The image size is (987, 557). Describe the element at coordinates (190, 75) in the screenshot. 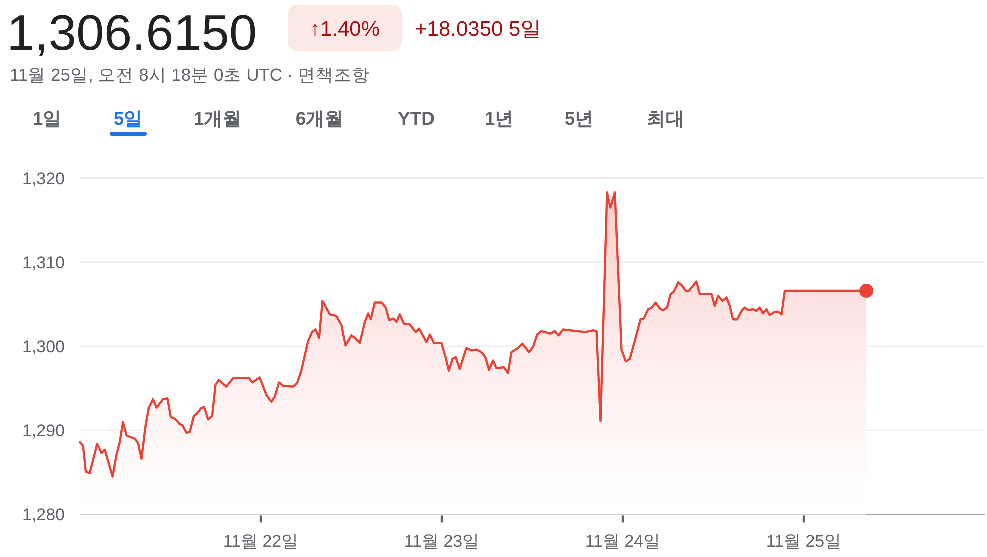

I see `subtitle: 11월 25일, 오전 8시 18분 0초 UTC · 면책조항` at that location.